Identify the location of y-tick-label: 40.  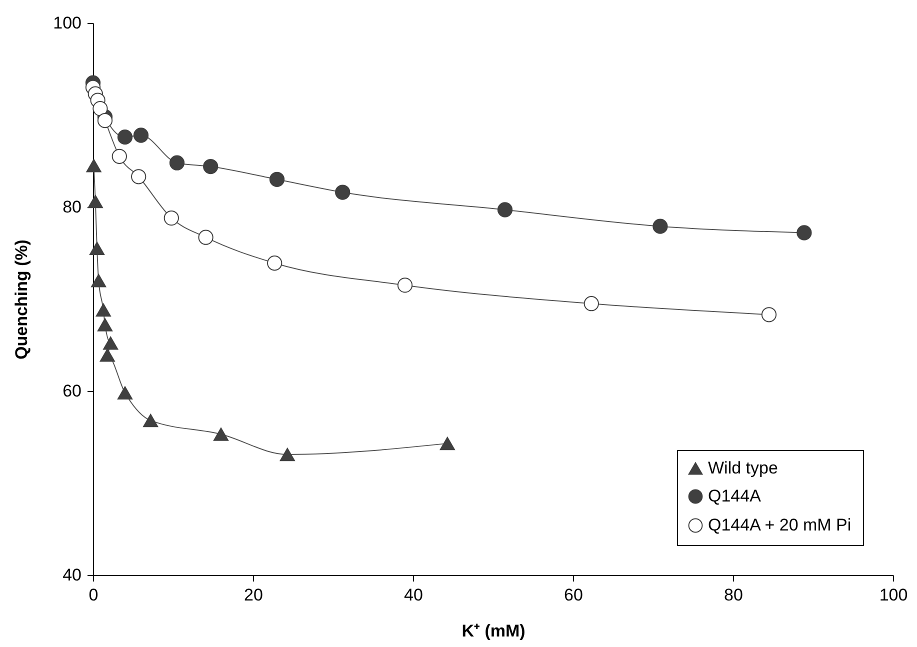
(72, 575).